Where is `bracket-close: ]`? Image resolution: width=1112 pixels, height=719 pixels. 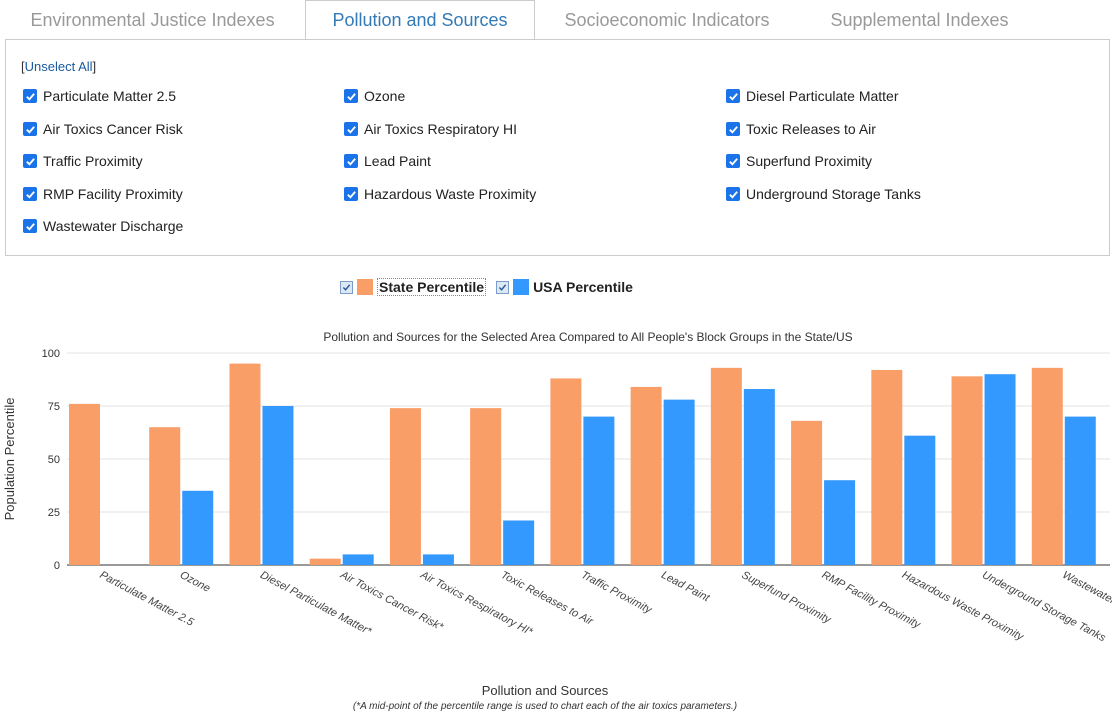
bracket-close: ] is located at coordinates (94, 66).